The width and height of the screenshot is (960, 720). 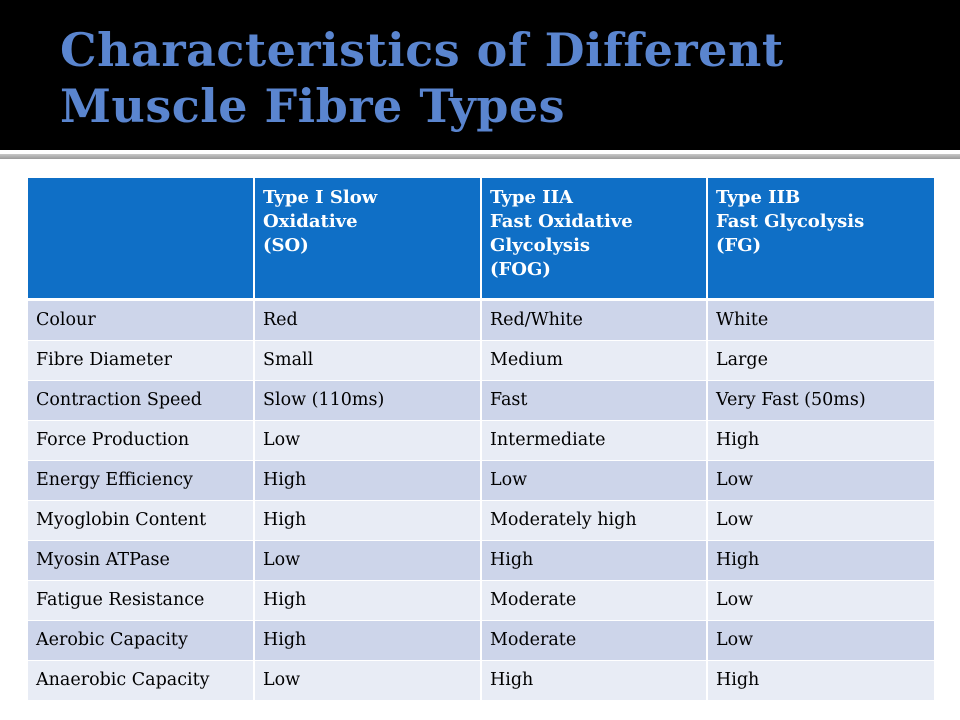 I want to click on row-label-cell: Anaerobic Capacity, so click(x=141, y=680).